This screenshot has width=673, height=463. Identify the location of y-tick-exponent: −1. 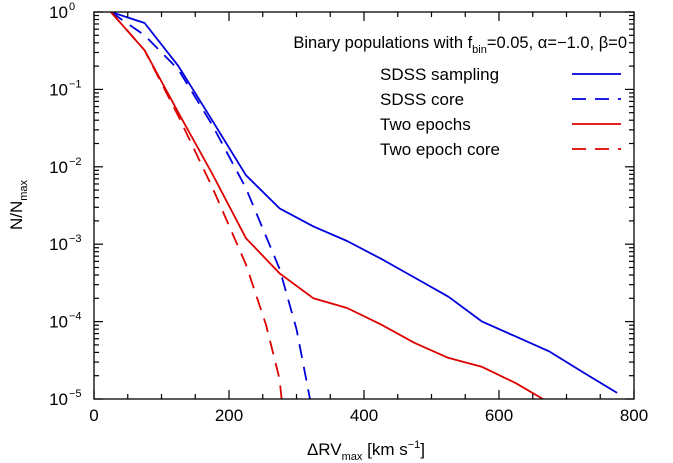
(75, 84).